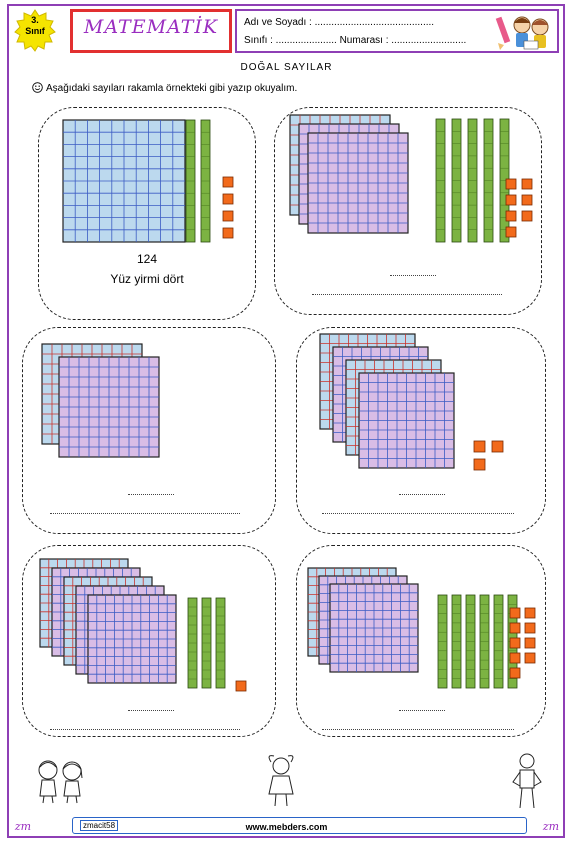 The width and height of the screenshot is (573, 843). Describe the element at coordinates (527, 781) in the screenshot. I see `boy-icon` at that location.